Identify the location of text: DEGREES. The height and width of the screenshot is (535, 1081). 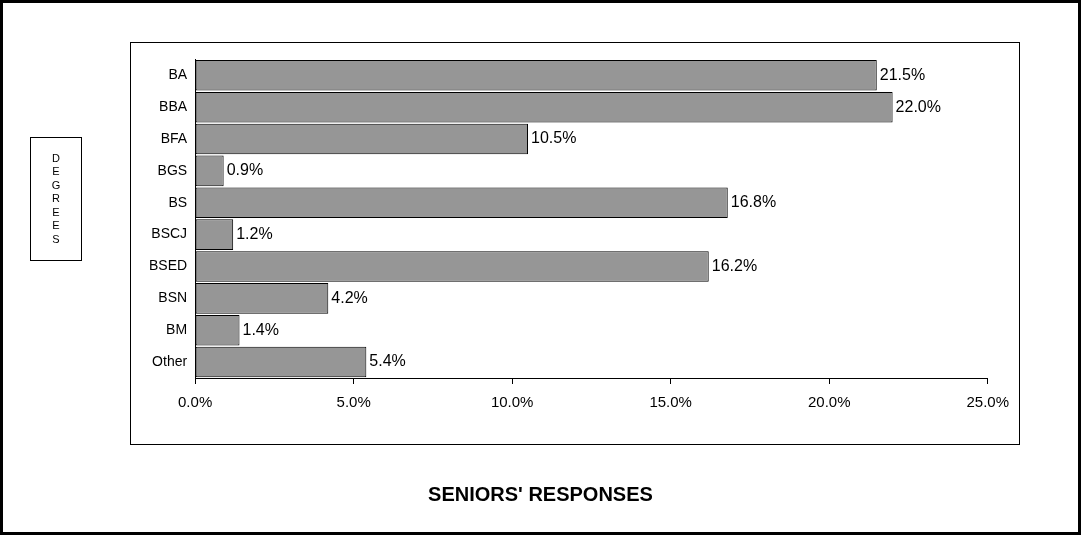
(56, 199).